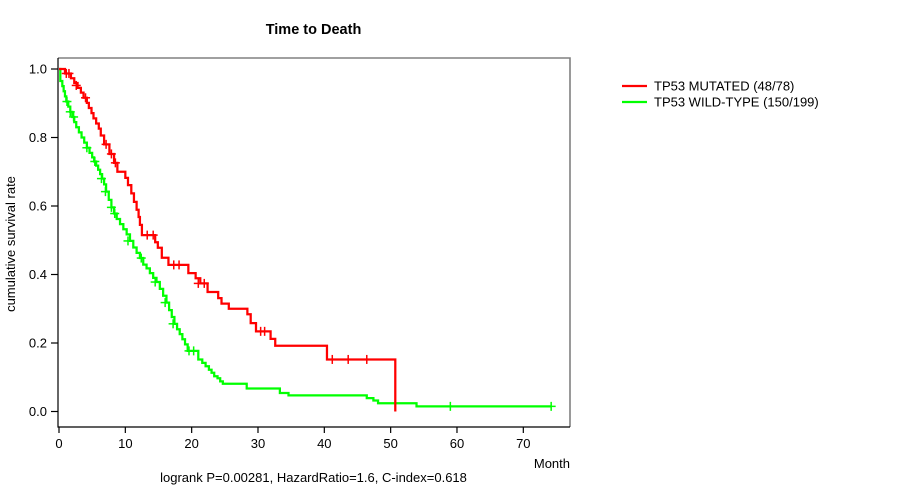 The image size is (900, 500). I want to click on y-tick-label: 1.0, so click(38, 69).